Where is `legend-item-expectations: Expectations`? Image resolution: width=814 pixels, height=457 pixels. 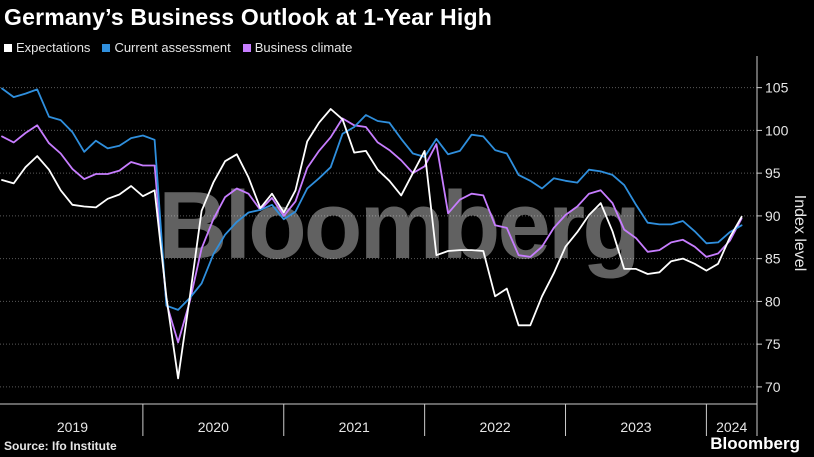 legend-item-expectations: Expectations is located at coordinates (47, 47).